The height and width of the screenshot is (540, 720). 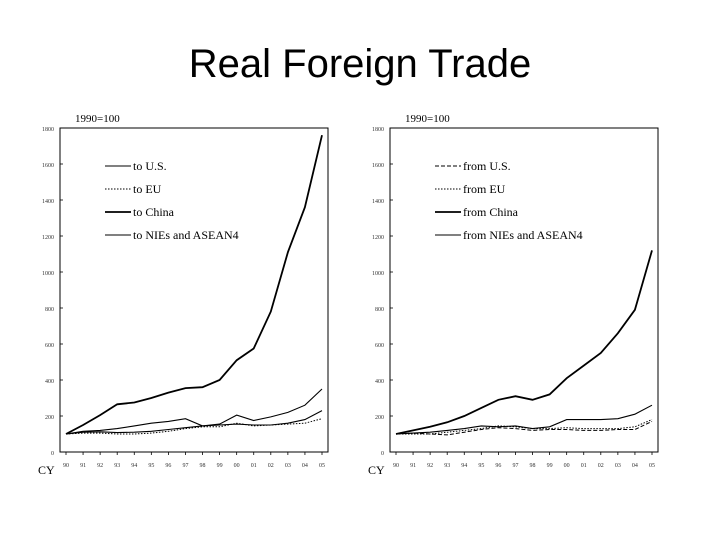 I want to click on legend-label: from EU, so click(x=484, y=189).